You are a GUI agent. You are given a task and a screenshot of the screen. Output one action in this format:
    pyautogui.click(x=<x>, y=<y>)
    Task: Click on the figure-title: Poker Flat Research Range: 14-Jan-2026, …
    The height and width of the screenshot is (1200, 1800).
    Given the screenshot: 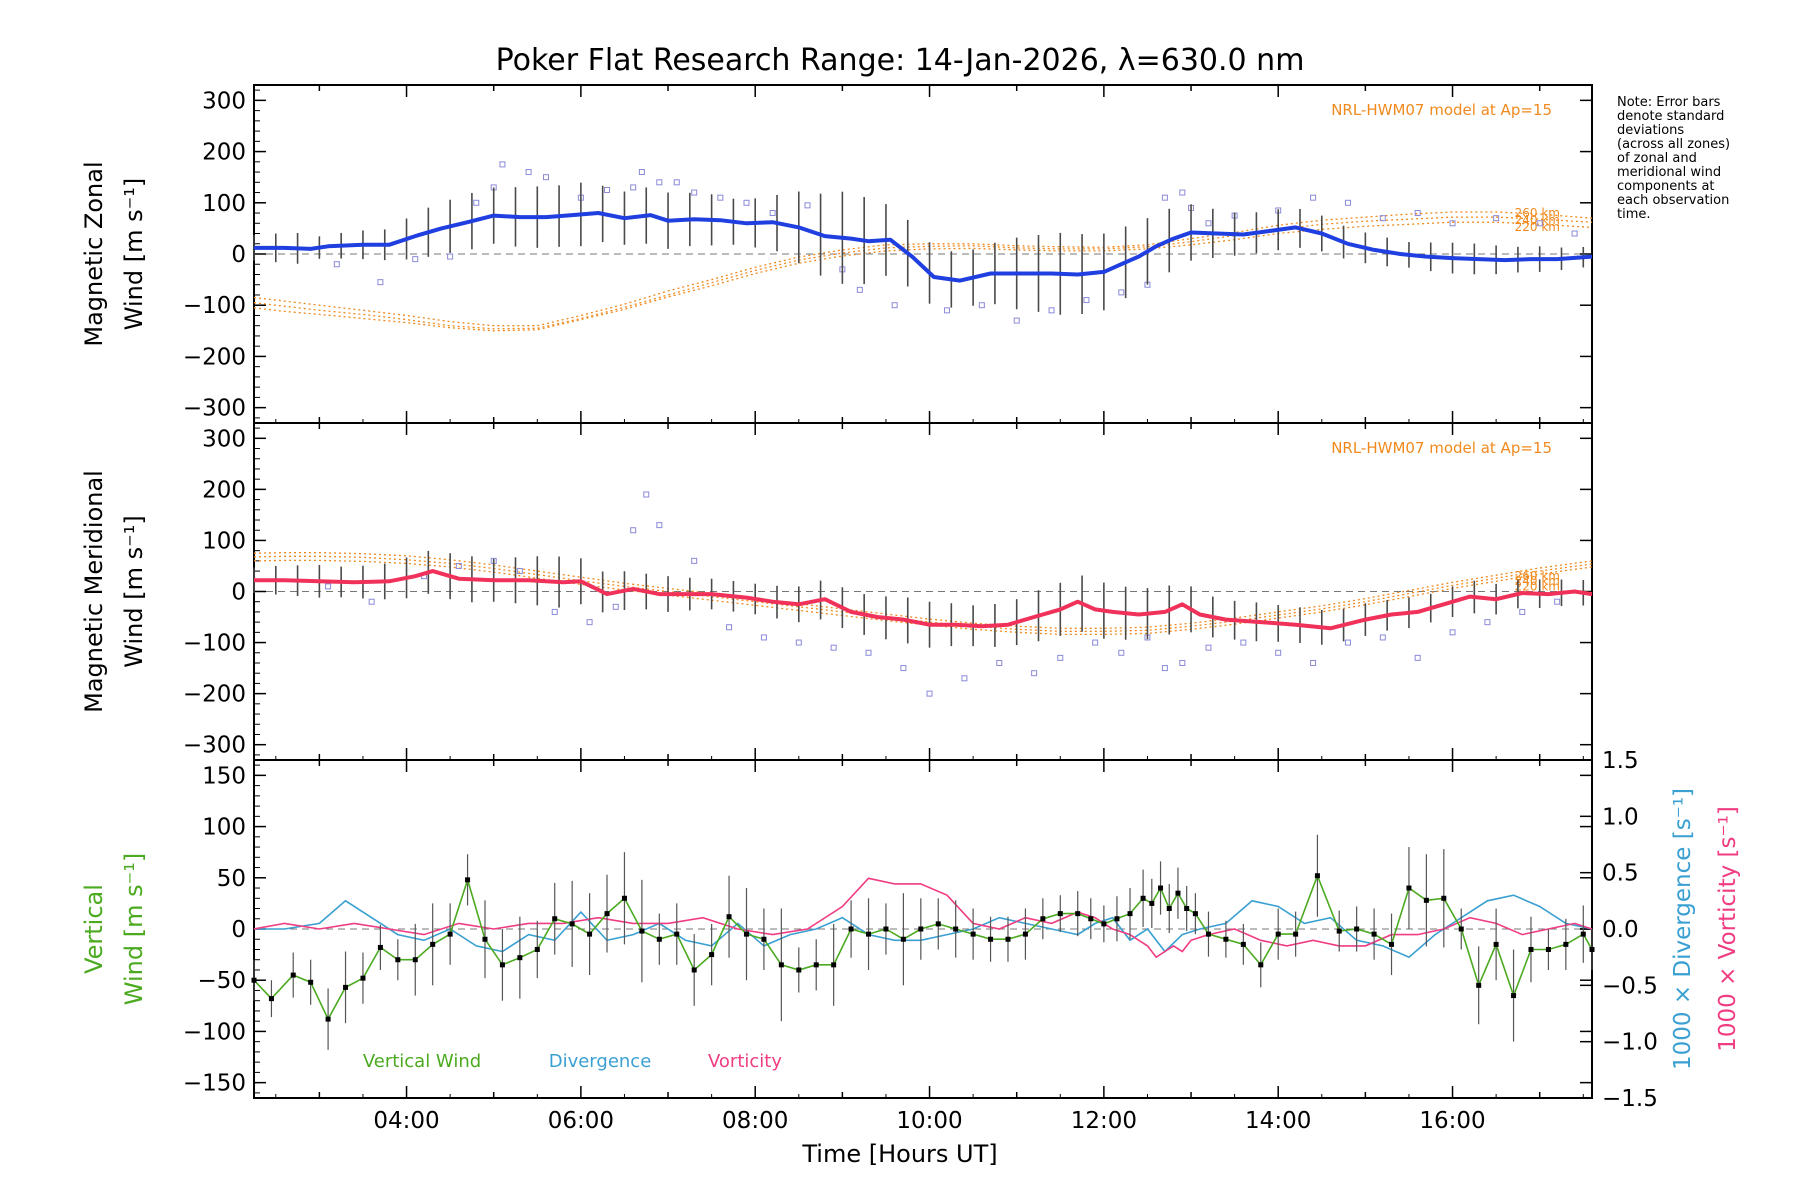 What is the action you would take?
    pyautogui.click(x=900, y=60)
    